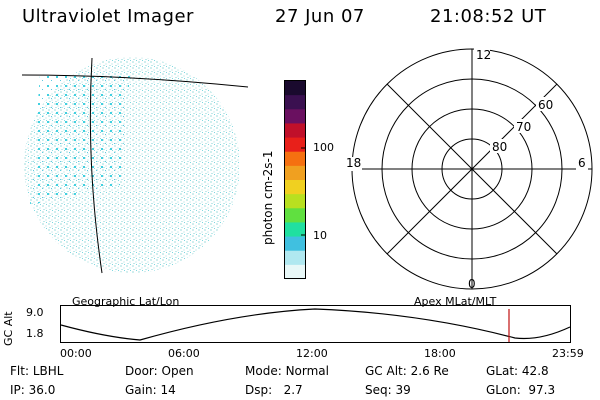 The image size is (600, 400). What do you see at coordinates (440, 353) in the screenshot?
I see `x-tick-1800: 18:00` at bounding box center [440, 353].